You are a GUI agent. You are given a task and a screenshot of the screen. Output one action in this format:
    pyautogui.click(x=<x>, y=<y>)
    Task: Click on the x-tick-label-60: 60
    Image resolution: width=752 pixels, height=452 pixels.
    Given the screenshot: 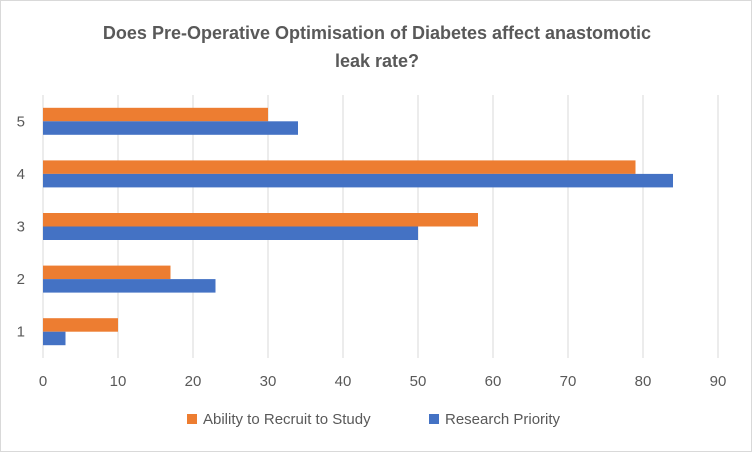 What is the action you would take?
    pyautogui.click(x=493, y=381)
    